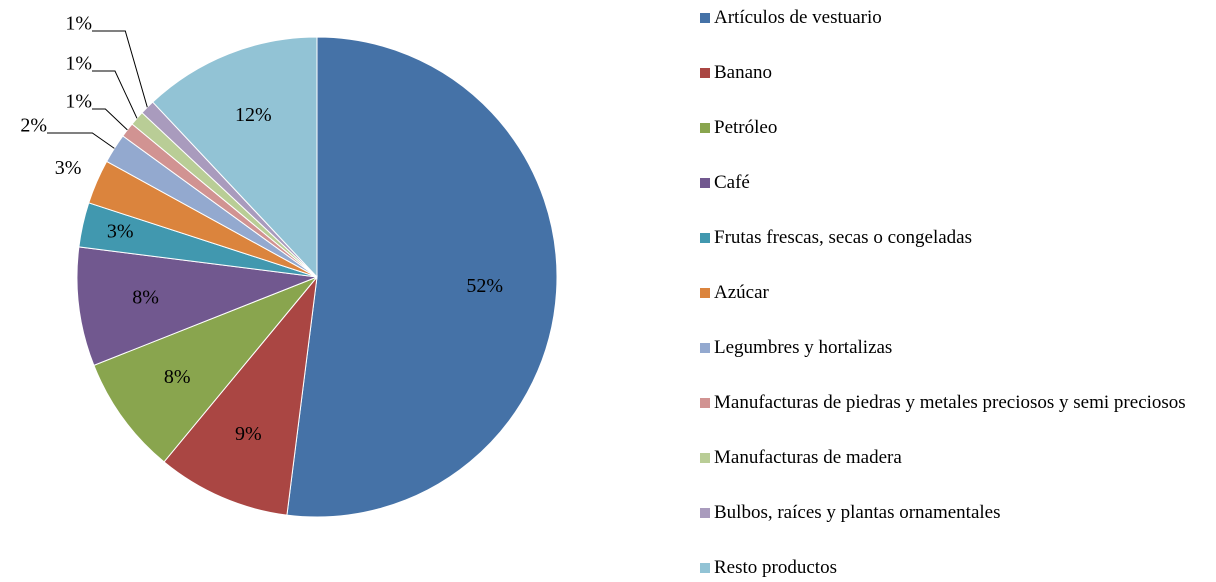  I want to click on legend-label: Café, so click(732, 182).